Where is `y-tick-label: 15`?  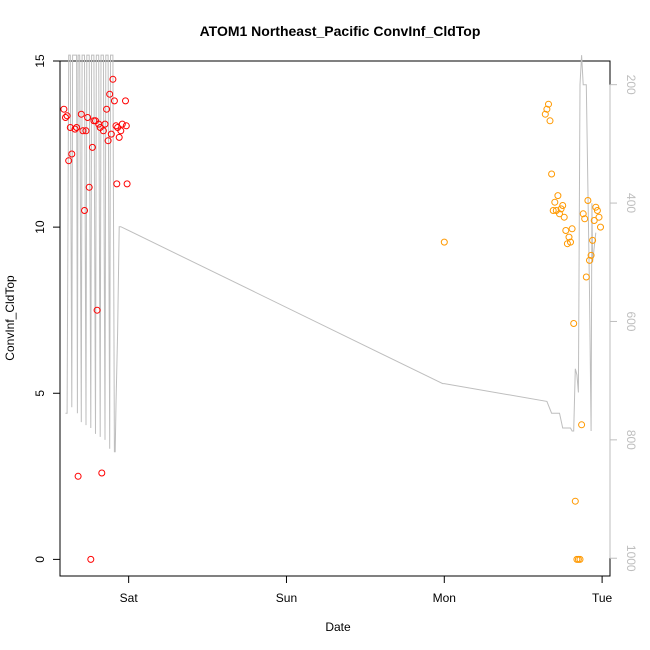 y-tick-label: 15 is located at coordinates (40, 61).